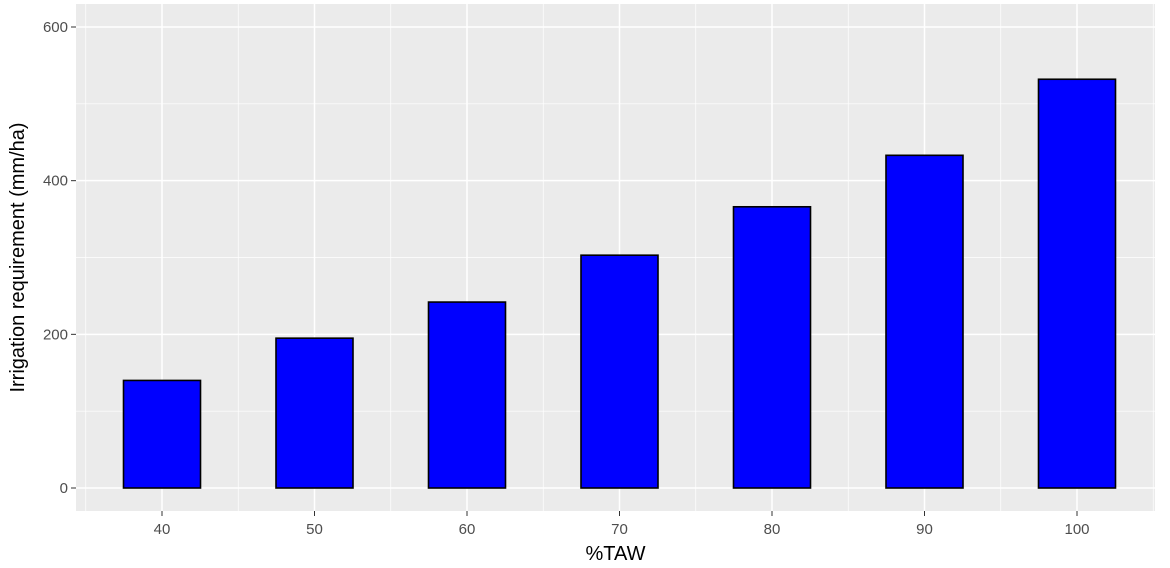 The height and width of the screenshot is (568, 1170). Describe the element at coordinates (18, 257) in the screenshot. I see `y-axis-title: Irrigation requirement (mm/ha)` at that location.